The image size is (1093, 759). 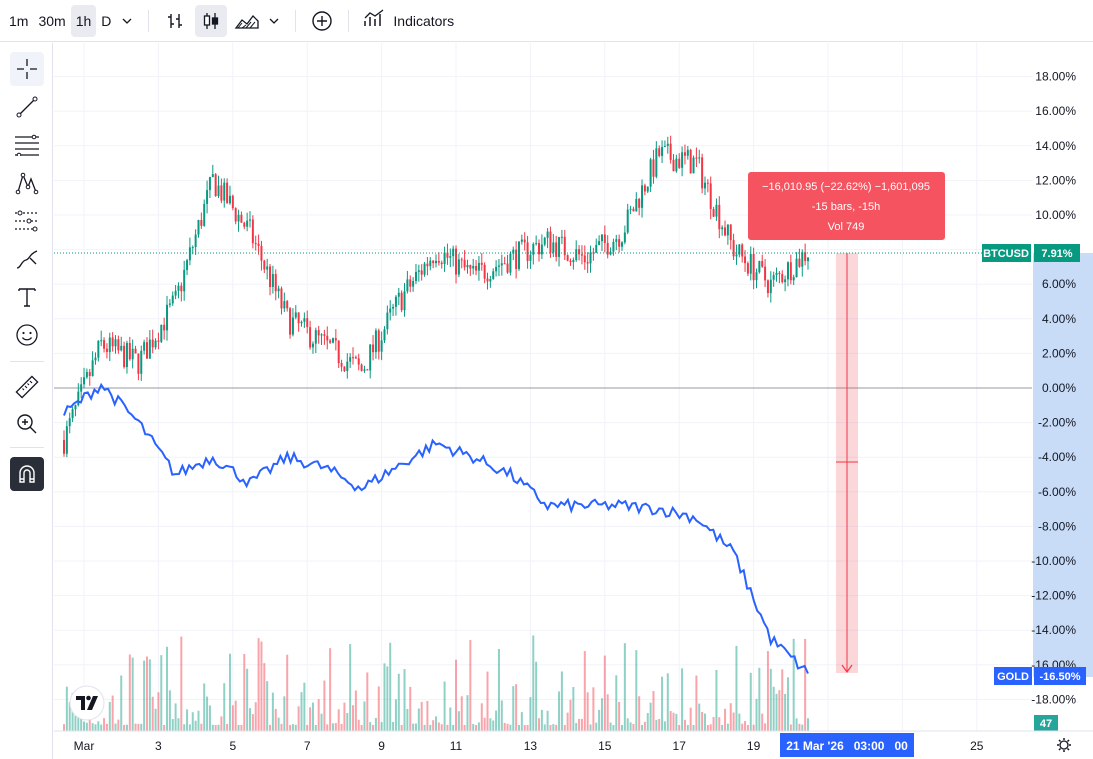 What do you see at coordinates (27, 424) in the screenshot?
I see `zoom-in-icon` at bounding box center [27, 424].